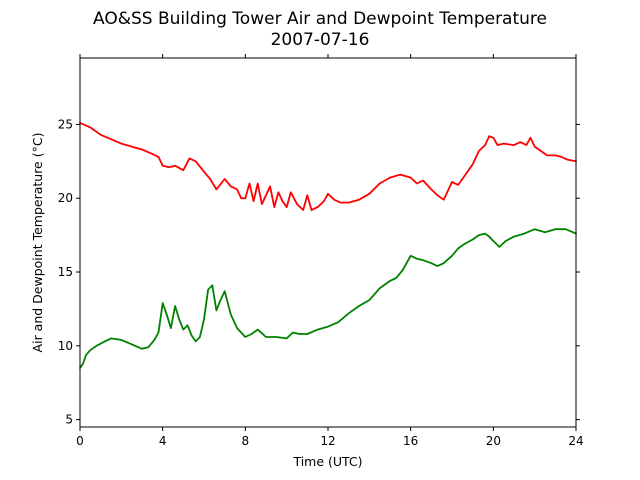  Describe the element at coordinates (65, 272) in the screenshot. I see `y-tick-label: 15` at that location.